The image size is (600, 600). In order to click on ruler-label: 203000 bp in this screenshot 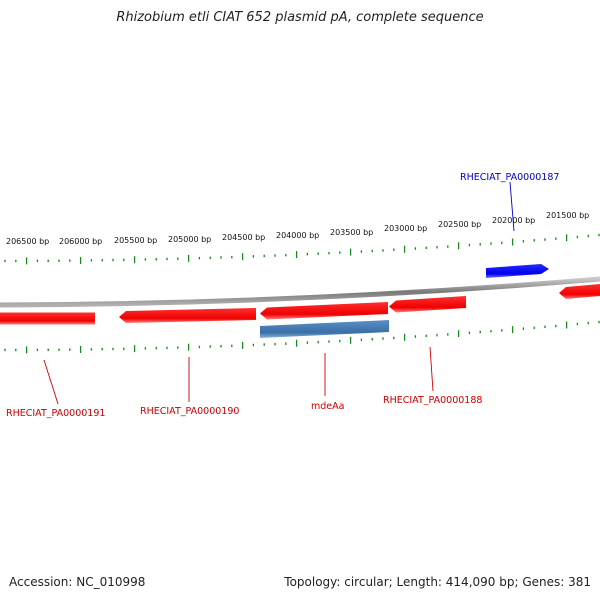, I will do `click(405, 228)`.